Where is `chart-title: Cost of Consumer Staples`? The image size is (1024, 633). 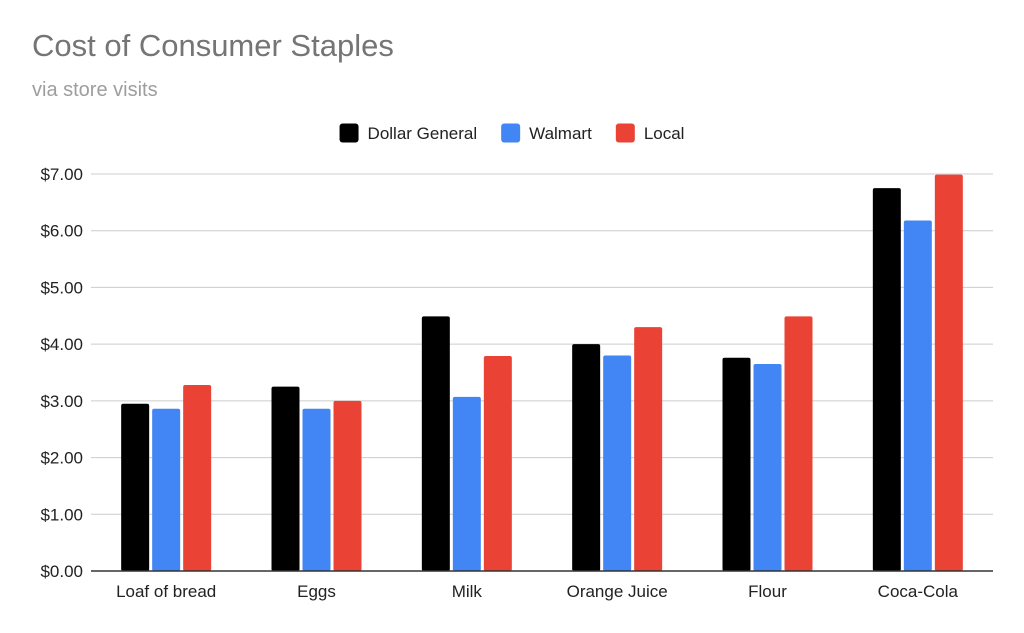
chart-title: Cost of Consumer Staples is located at coordinates (213, 45).